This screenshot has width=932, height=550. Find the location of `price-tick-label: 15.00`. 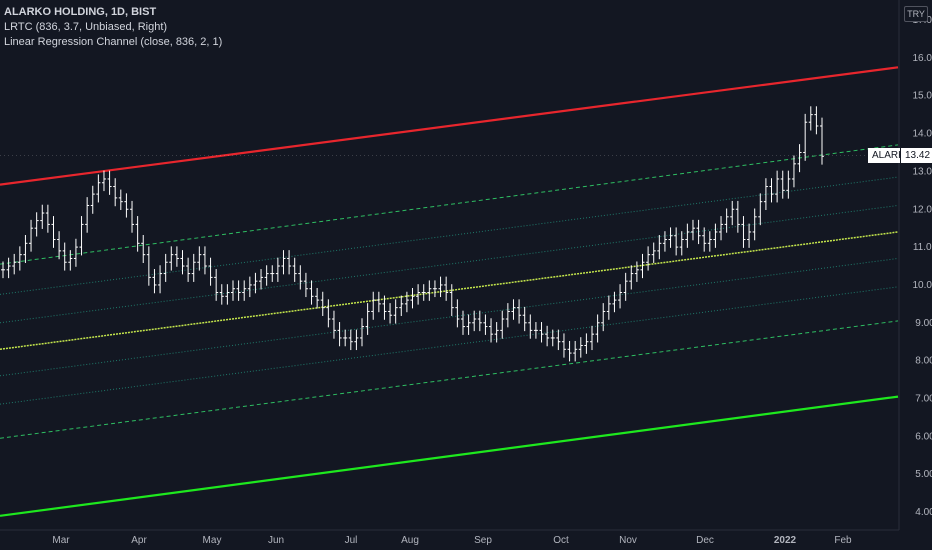

price-tick-label: 15.00 is located at coordinates (922, 96).